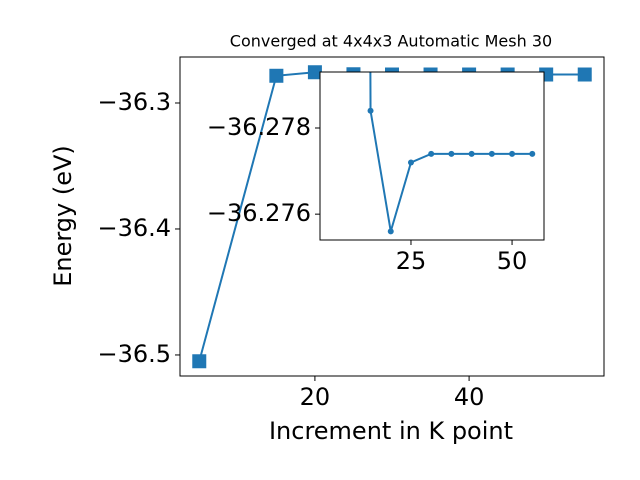  Describe the element at coordinates (391, 431) in the screenshot. I see `x-axis-label: Increment in K point` at that location.